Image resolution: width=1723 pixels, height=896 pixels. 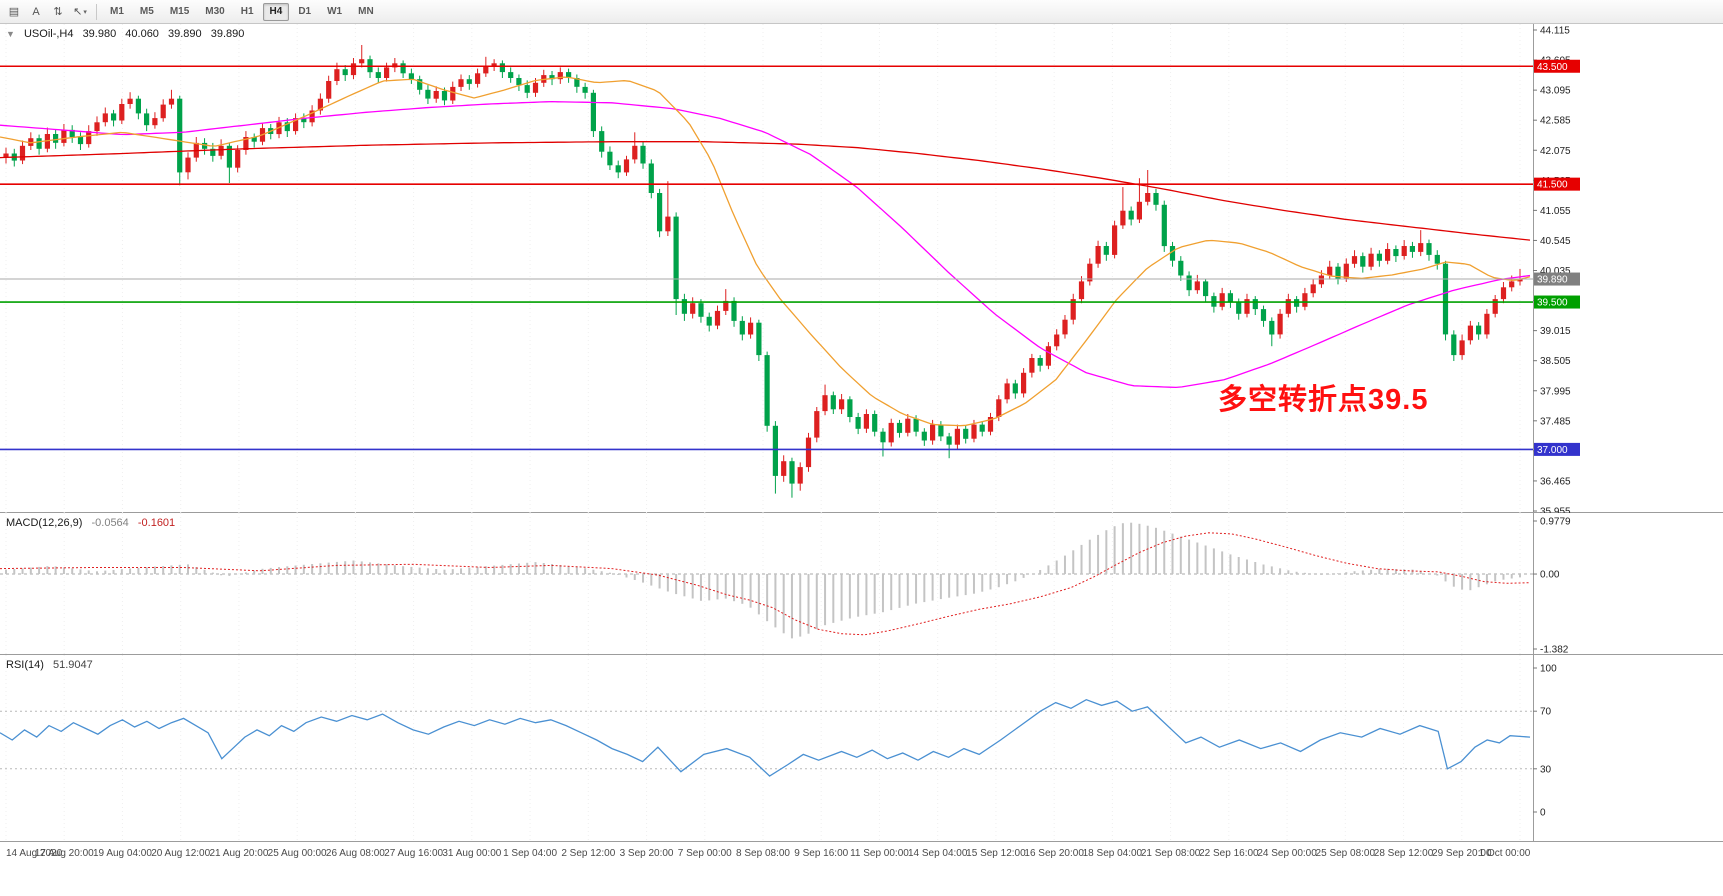 What do you see at coordinates (1548, 669) in the screenshot?
I see `svg-text: 100` at bounding box center [1548, 669].